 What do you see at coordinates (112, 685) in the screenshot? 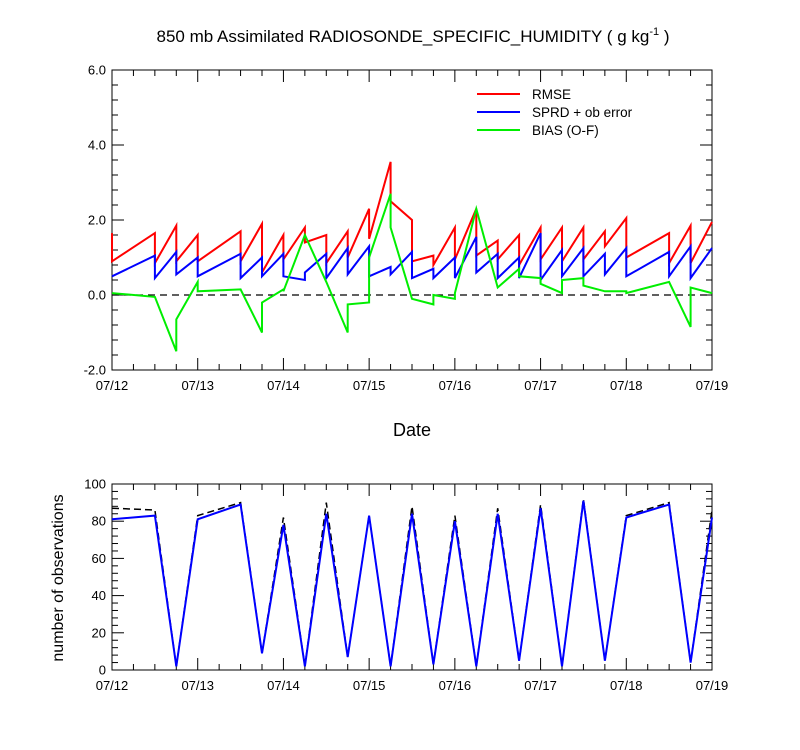
I see `bottom-x-tick-label: 07/12` at bounding box center [112, 685].